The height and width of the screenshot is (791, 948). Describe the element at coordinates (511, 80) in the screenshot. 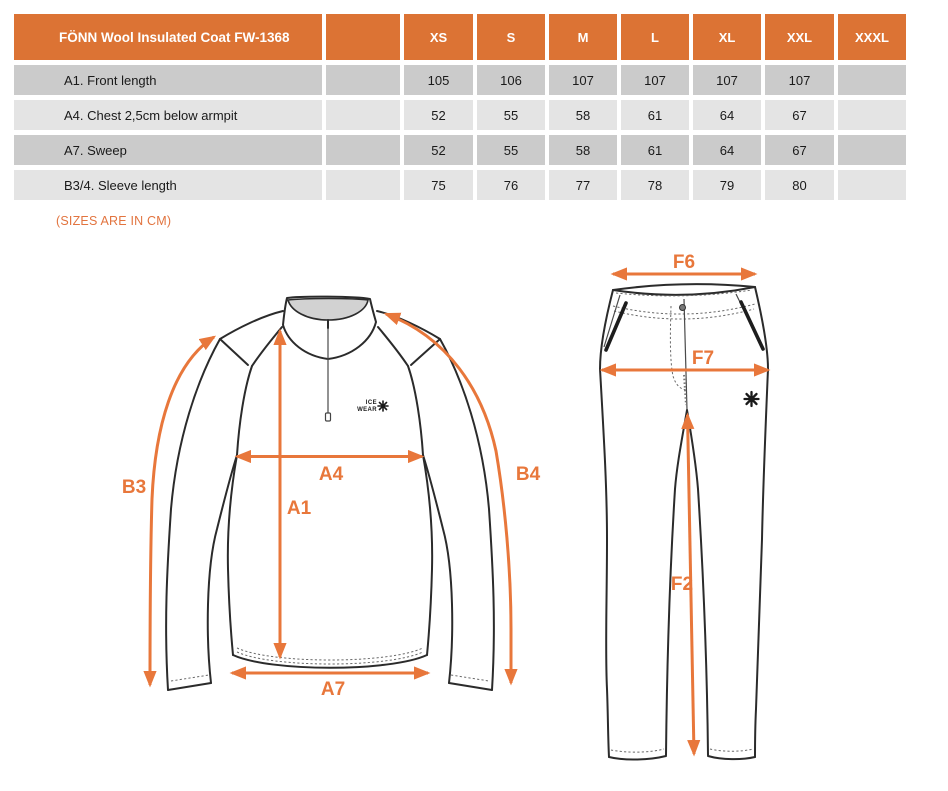

I see `value-cell: 106` at that location.